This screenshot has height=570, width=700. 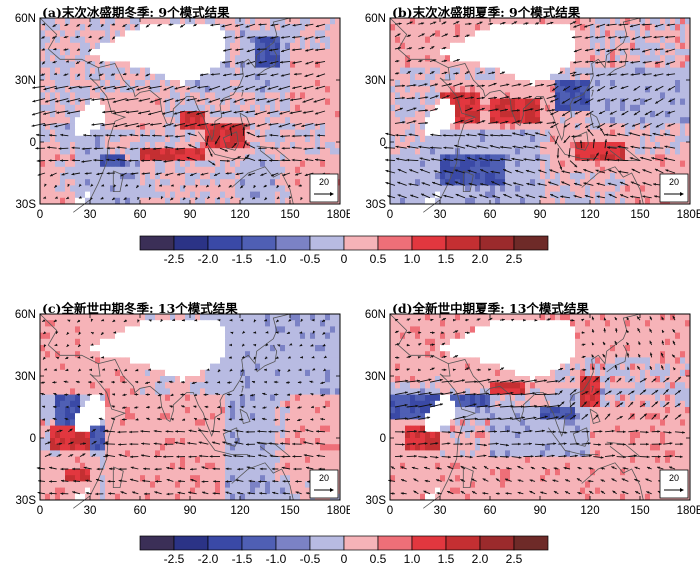 What do you see at coordinates (191, 243) in the screenshot?
I see `colorbar-swatch` at bounding box center [191, 243].